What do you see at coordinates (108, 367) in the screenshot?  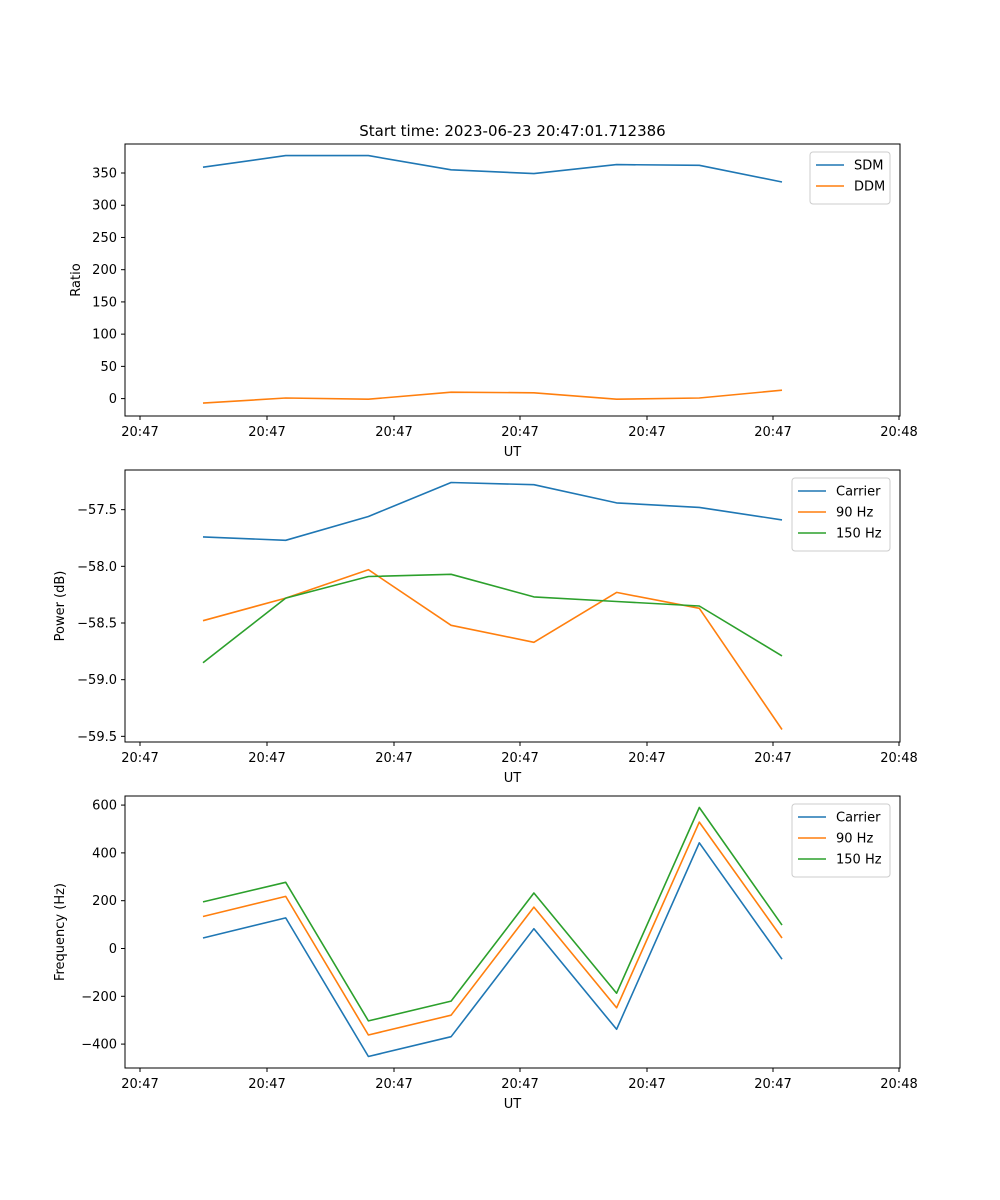 I see `y-tick-label: 50` at bounding box center [108, 367].